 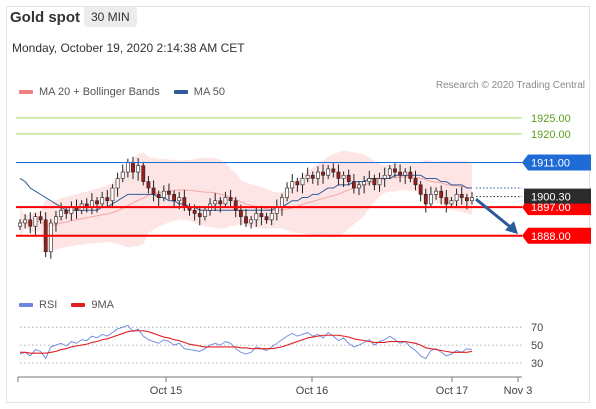 What do you see at coordinates (556, 235) in the screenshot?
I see `level-tag-1888.00` at bounding box center [556, 235].